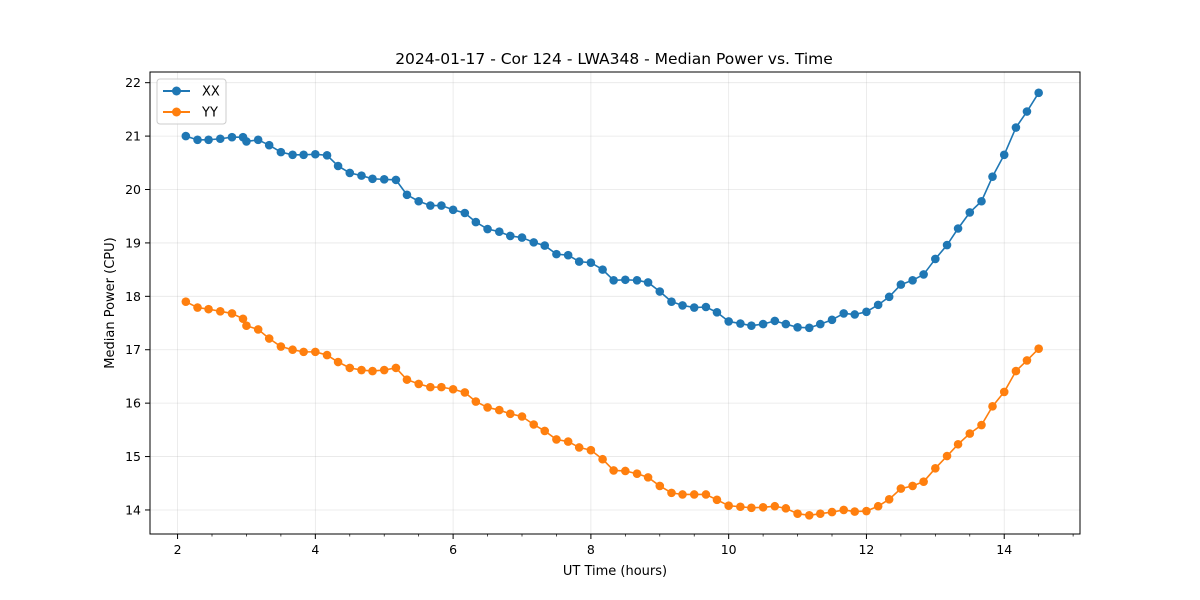 This screenshot has height=600, width=1200. What do you see at coordinates (624, 545) in the screenshot?
I see `x-axis: 2 4 6 8 10 12 14` at bounding box center [624, 545].